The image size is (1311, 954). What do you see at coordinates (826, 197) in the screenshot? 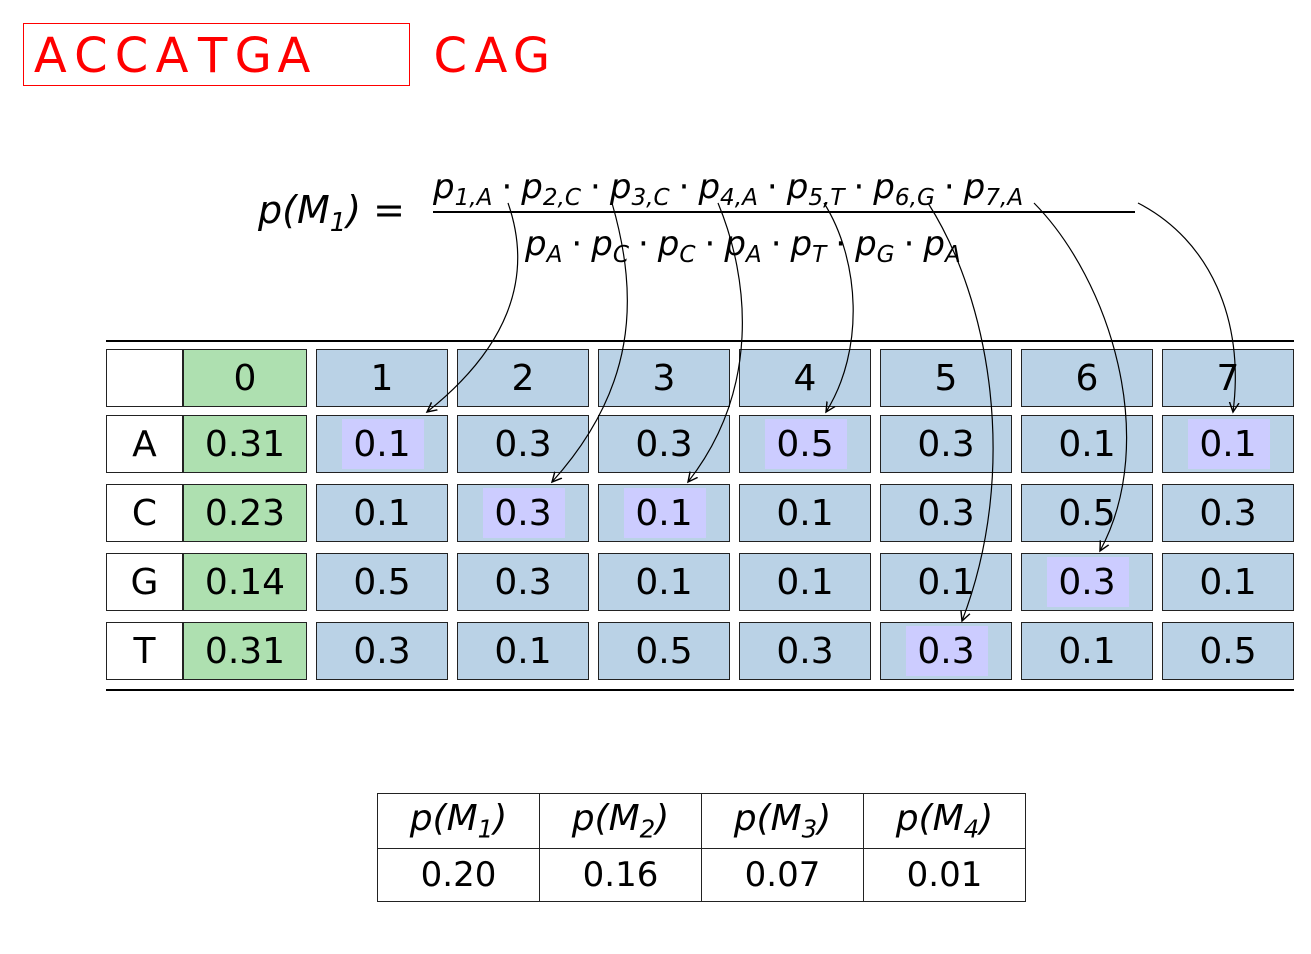
I see `numerator-subscript: 5,T` at bounding box center [826, 197].